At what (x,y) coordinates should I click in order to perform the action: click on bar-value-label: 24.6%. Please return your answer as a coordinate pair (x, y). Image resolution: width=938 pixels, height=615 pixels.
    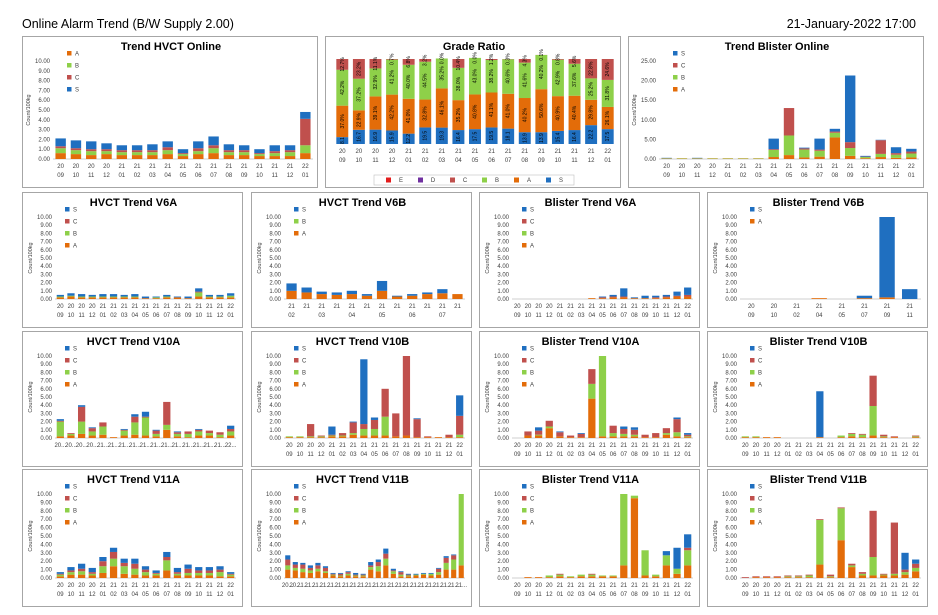
    Looking at the image, I should click on (608, 69).